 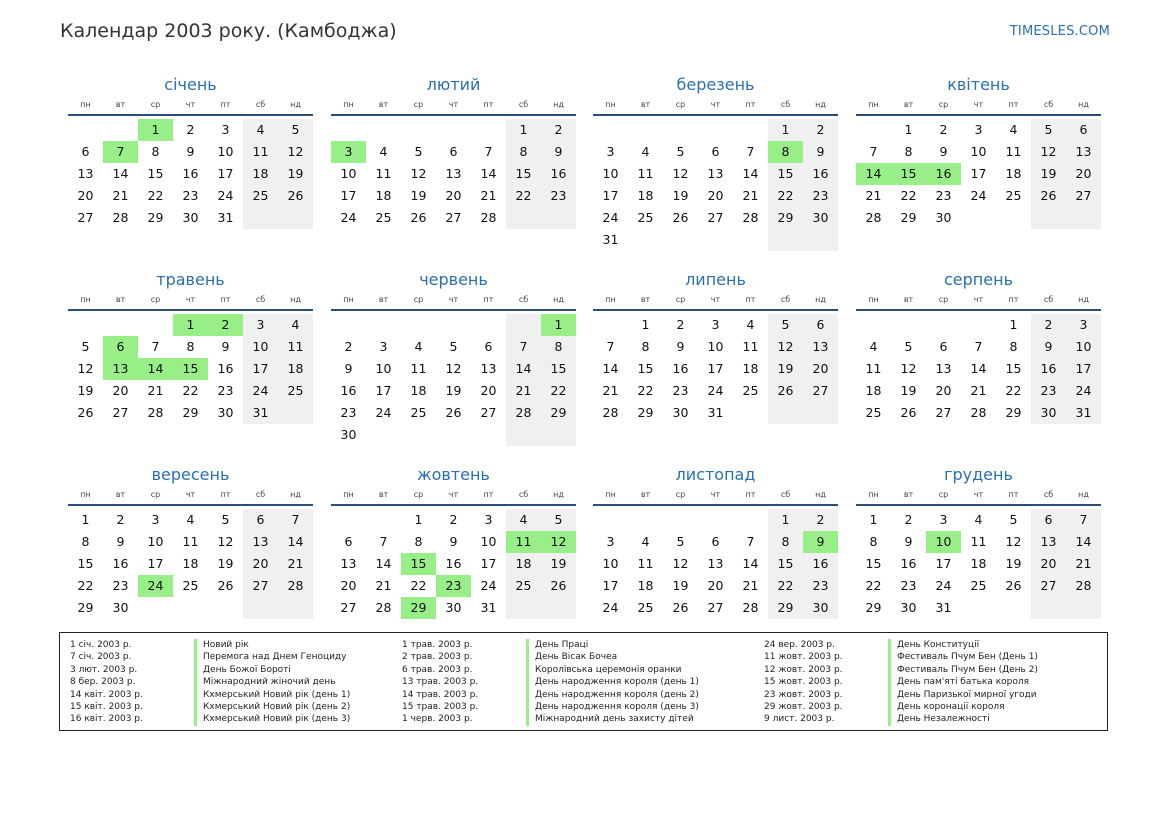 What do you see at coordinates (260, 299) in the screenshot?
I see `weekday-label: сб` at bounding box center [260, 299].